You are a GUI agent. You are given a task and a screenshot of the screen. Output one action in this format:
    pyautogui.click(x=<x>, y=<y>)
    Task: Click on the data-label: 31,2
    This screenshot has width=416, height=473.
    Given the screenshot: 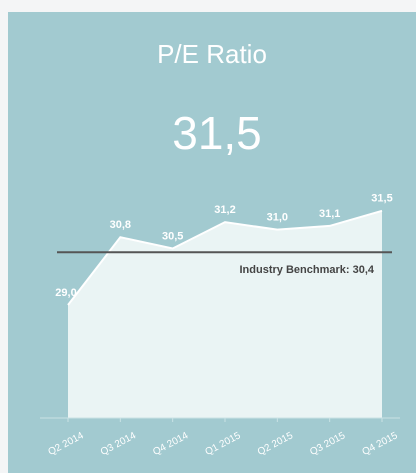 What is the action you would take?
    pyautogui.click(x=224, y=210)
    